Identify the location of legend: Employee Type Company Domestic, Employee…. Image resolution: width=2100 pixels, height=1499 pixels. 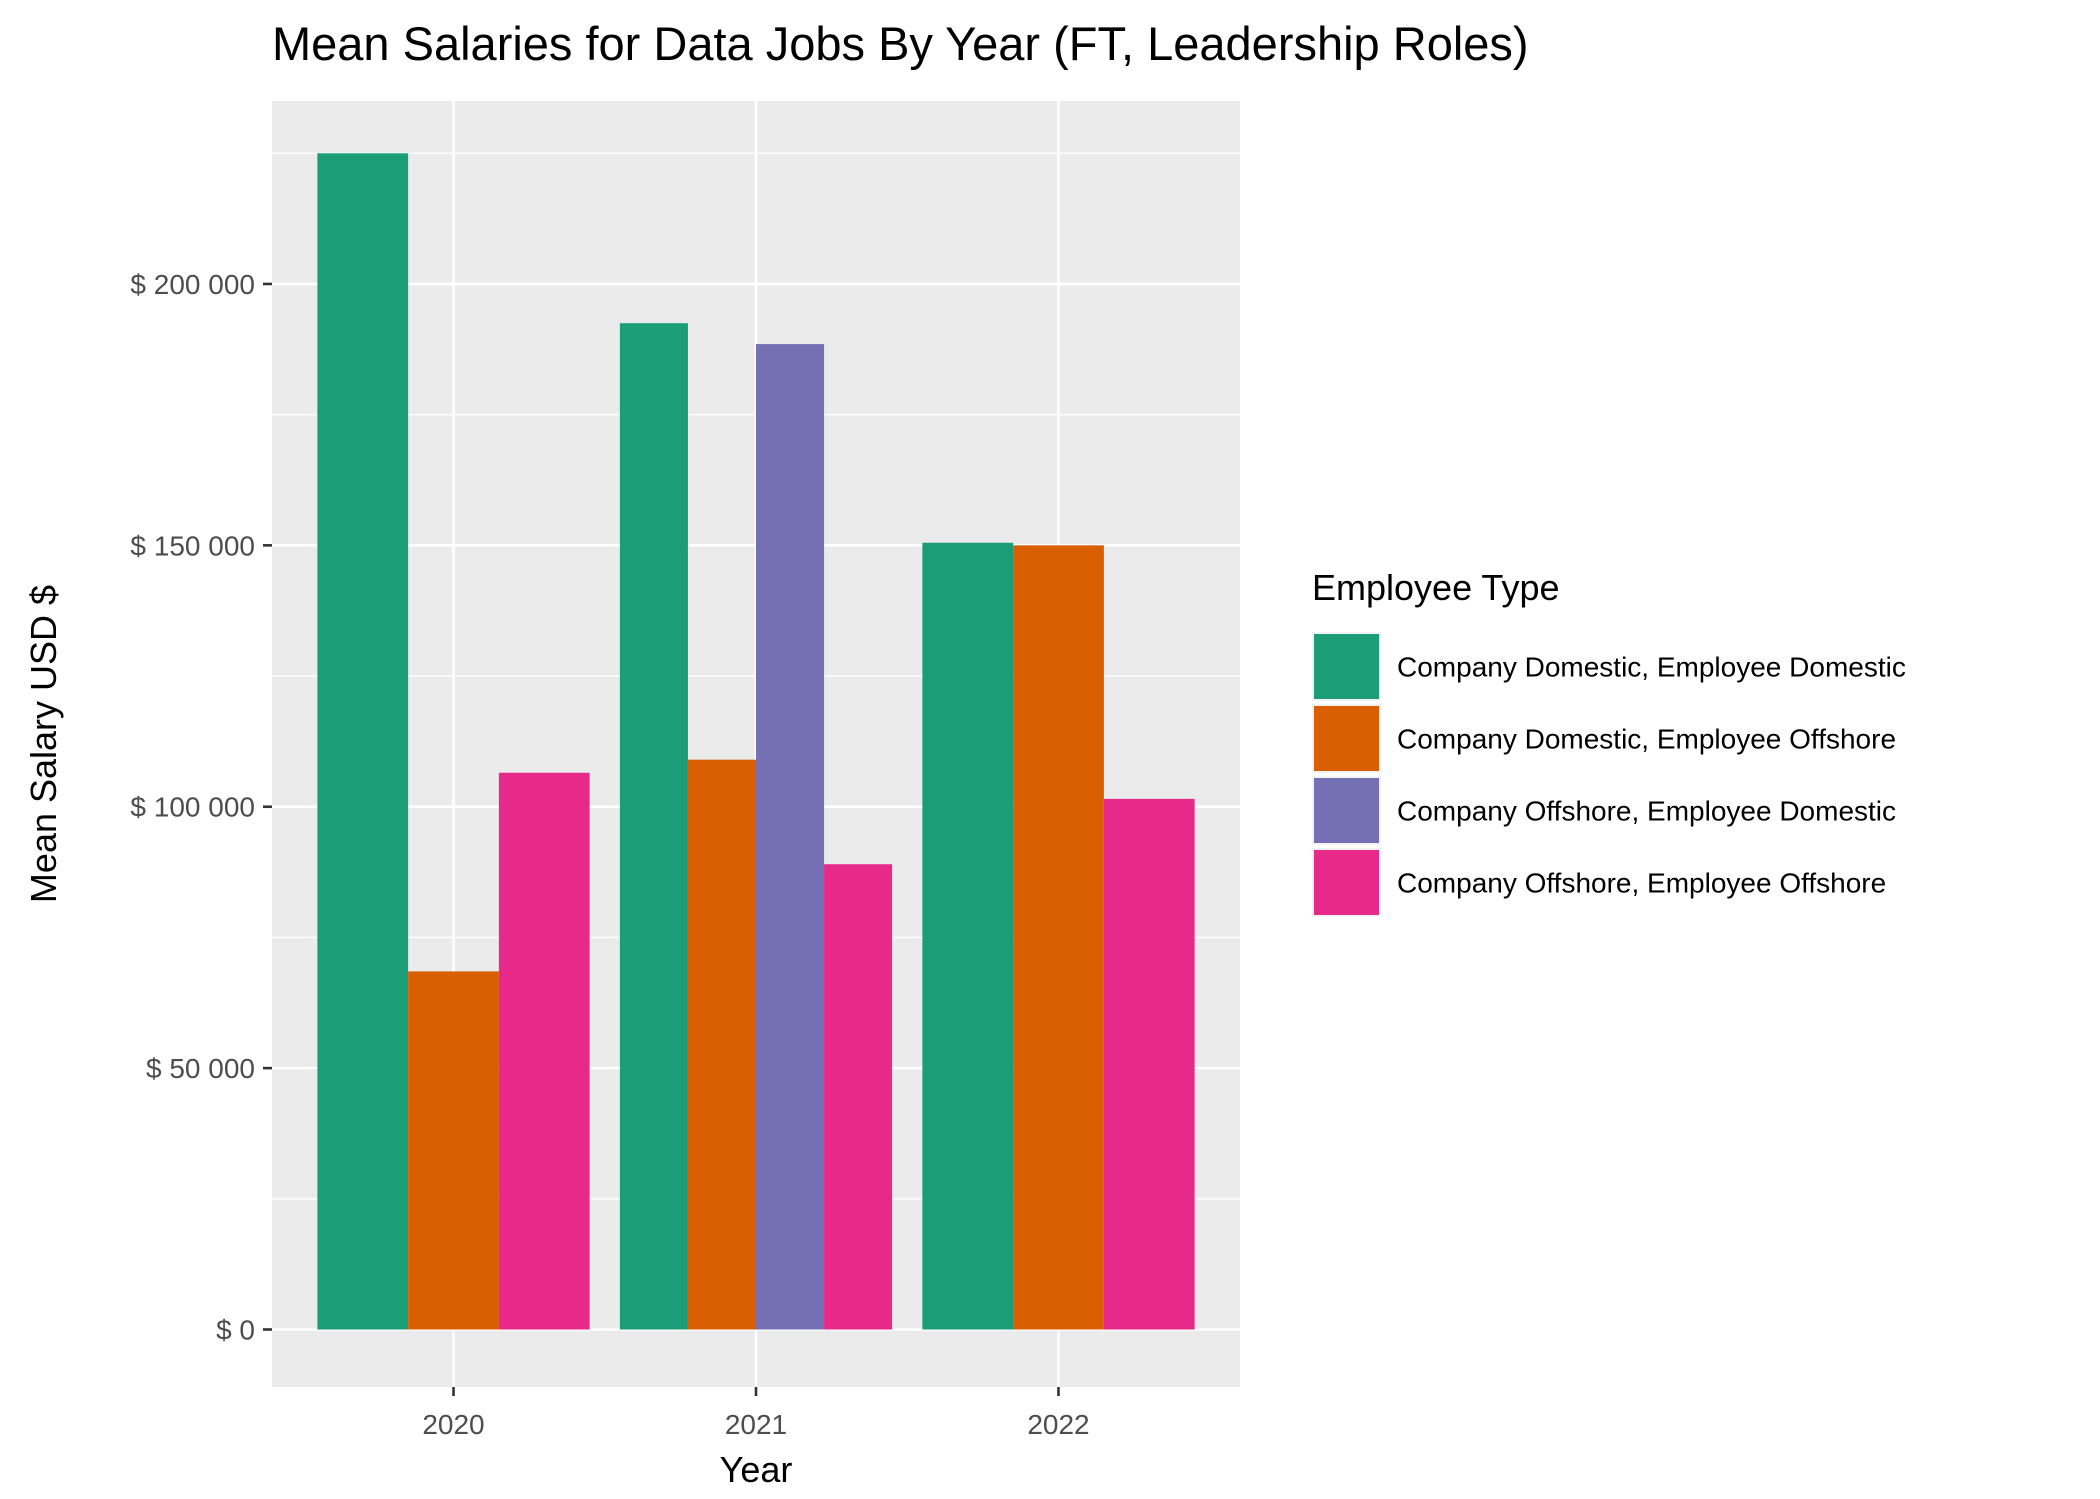
(1609, 742).